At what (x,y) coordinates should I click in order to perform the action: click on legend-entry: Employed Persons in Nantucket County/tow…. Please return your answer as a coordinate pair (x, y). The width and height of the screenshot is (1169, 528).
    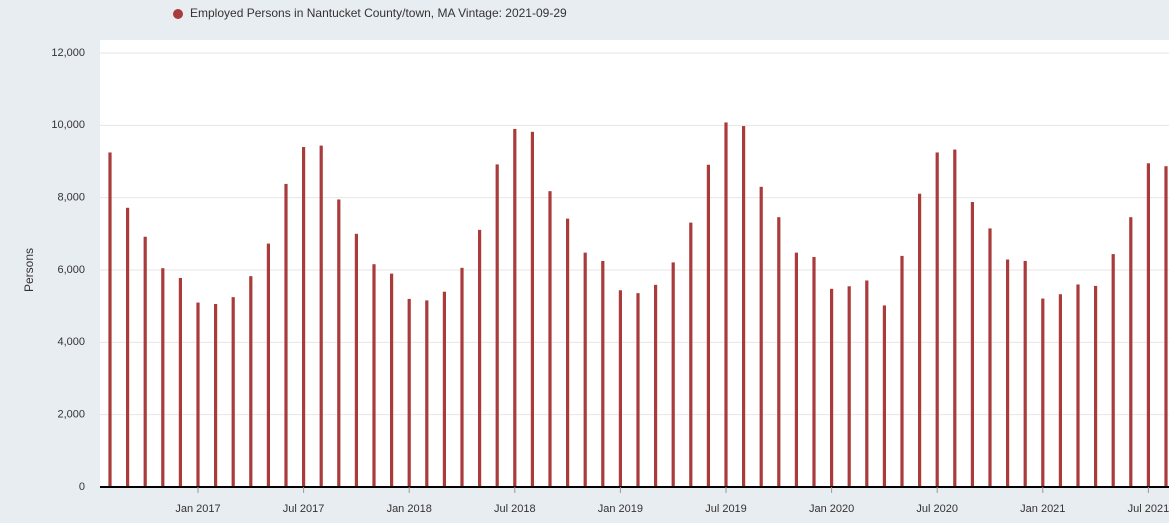
    Looking at the image, I should click on (378, 13).